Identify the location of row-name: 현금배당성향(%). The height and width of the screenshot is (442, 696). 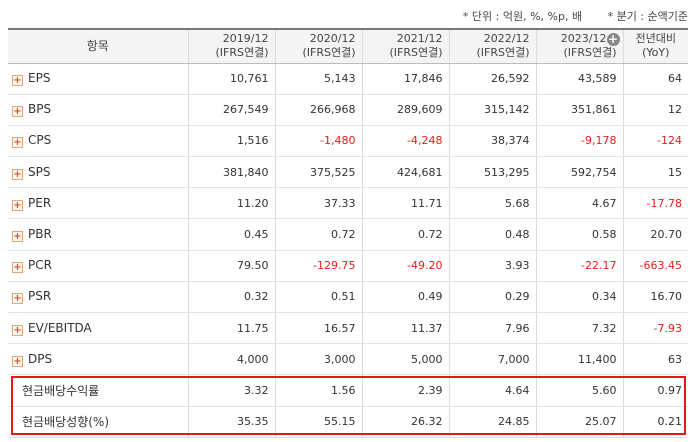
(66, 422).